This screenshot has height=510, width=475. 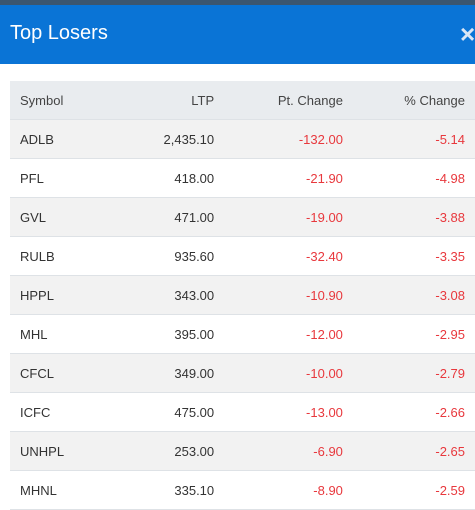 What do you see at coordinates (59, 451) in the screenshot?
I see `table-cell: UNHPL` at bounding box center [59, 451].